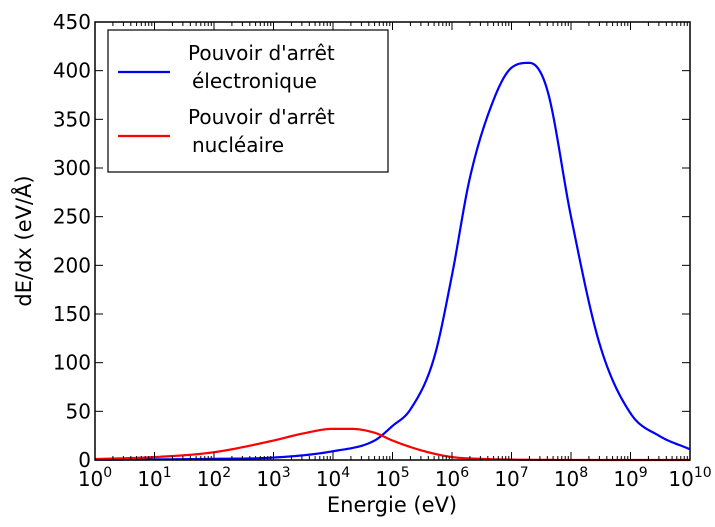 Image resolution: width=715 pixels, height=527 pixels. What do you see at coordinates (72, 168) in the screenshot?
I see `y-tick-label: 300` at bounding box center [72, 168].